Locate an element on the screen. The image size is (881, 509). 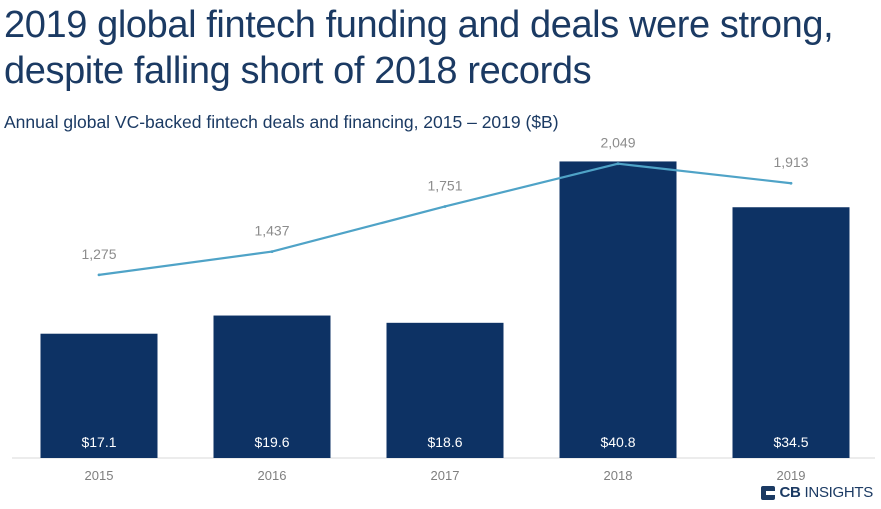
cb-insights-logo-icon is located at coordinates (768, 492).